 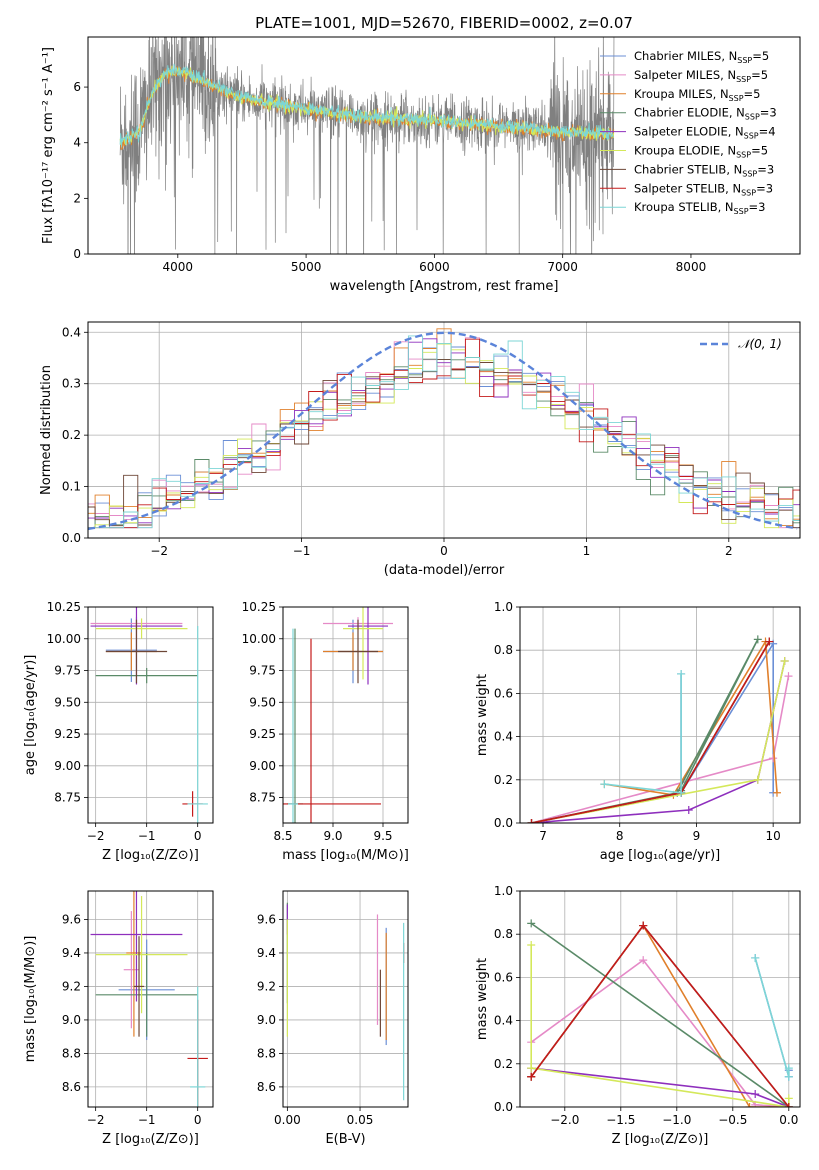 I want to click on age_vs_Z-xtick-label: −2, so click(x=96, y=836).